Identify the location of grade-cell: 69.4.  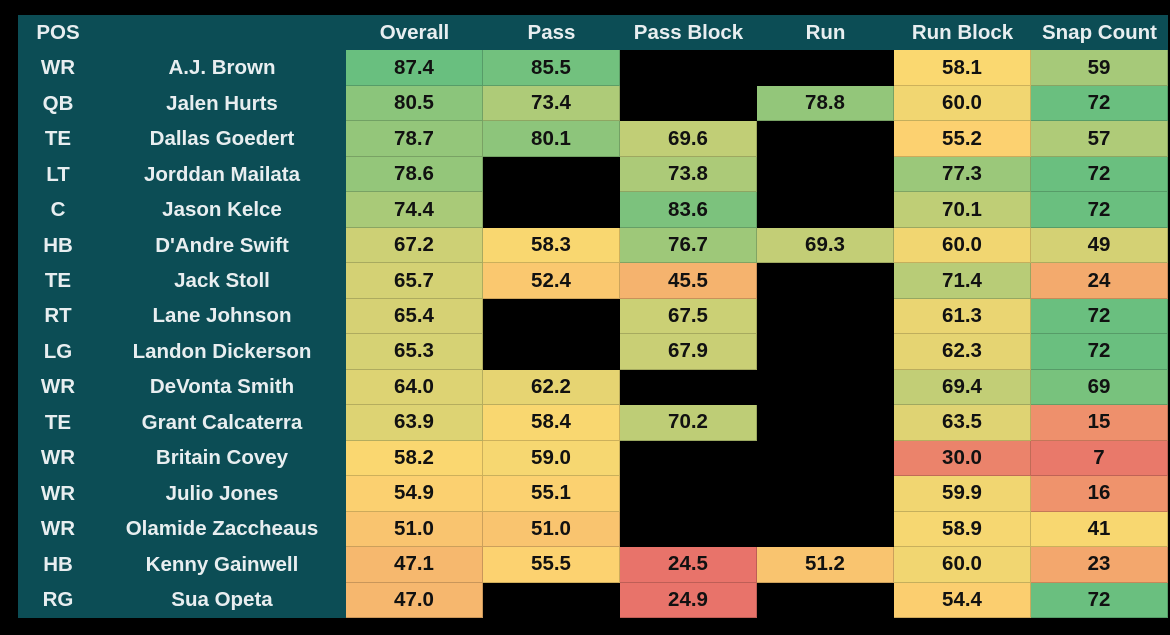
(962, 387).